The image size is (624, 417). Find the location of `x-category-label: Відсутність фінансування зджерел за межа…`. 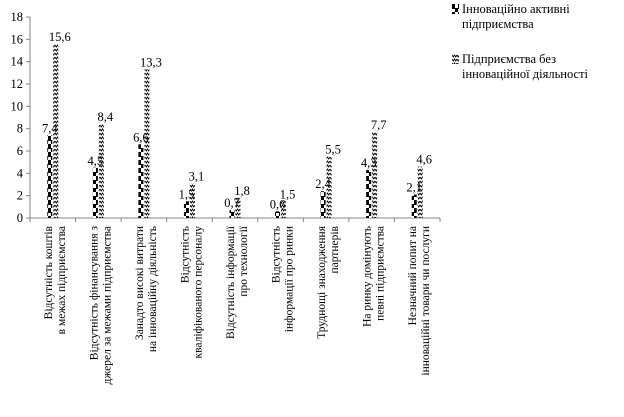

x-category-label: Відсутність фінансування зджерел за межа… is located at coordinates (100, 305).